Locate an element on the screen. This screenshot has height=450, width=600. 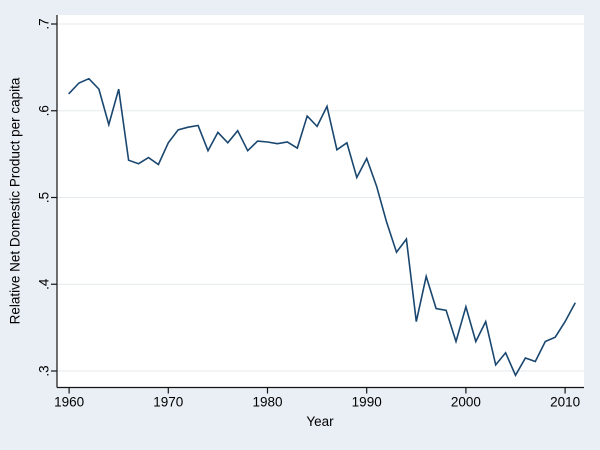
y-tick-label: .6 is located at coordinates (44, 110).